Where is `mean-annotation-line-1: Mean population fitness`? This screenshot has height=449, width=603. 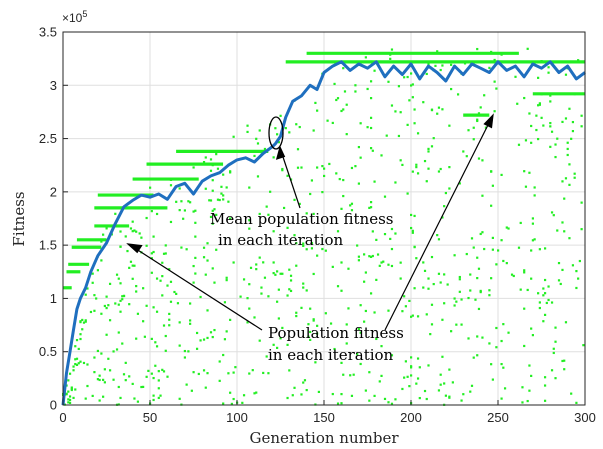
mean-annotation-line-1: Mean population fitness is located at coordinates (302, 219).